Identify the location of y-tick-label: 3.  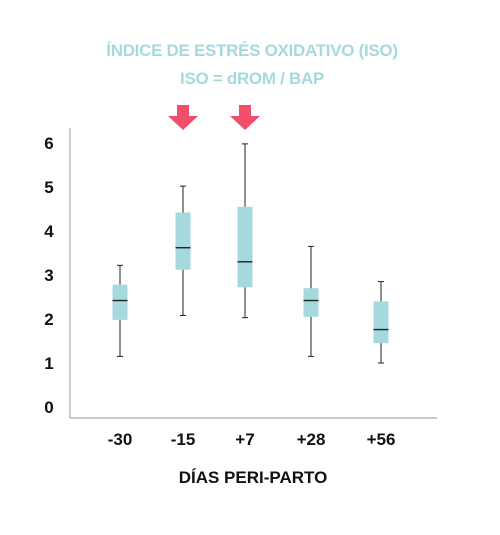
(48, 275).